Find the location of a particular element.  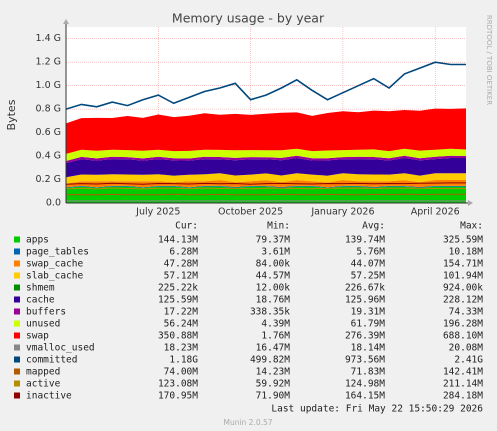

legend-label: page_tables is located at coordinates (57, 252).